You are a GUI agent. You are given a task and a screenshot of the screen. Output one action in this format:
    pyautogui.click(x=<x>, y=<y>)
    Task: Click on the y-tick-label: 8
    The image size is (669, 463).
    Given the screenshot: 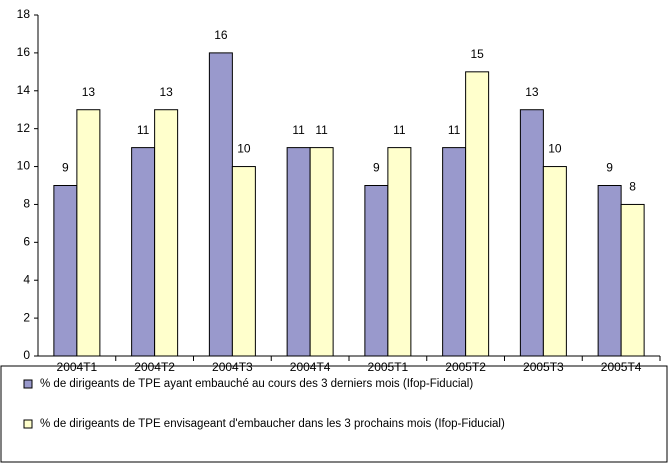 What is the action you would take?
    pyautogui.click(x=26, y=204)
    